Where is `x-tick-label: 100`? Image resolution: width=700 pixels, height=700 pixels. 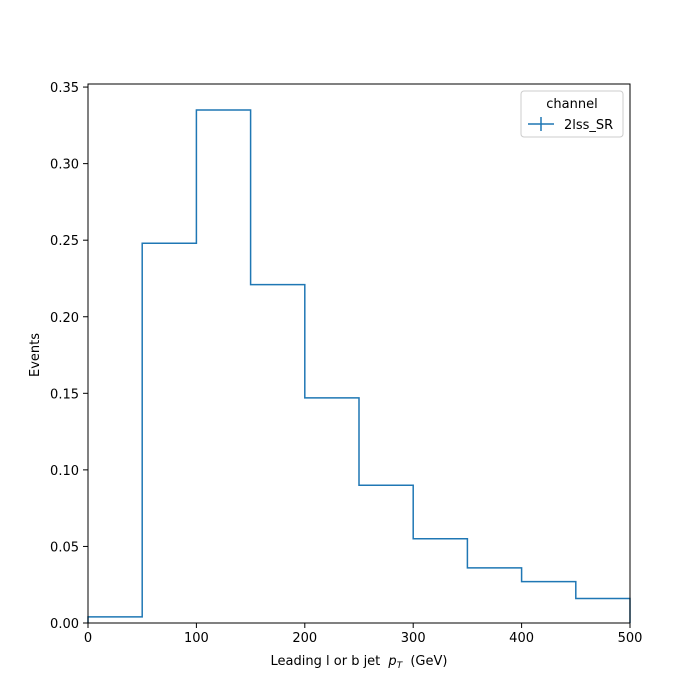 x-tick-label: 100 is located at coordinates (196, 638).